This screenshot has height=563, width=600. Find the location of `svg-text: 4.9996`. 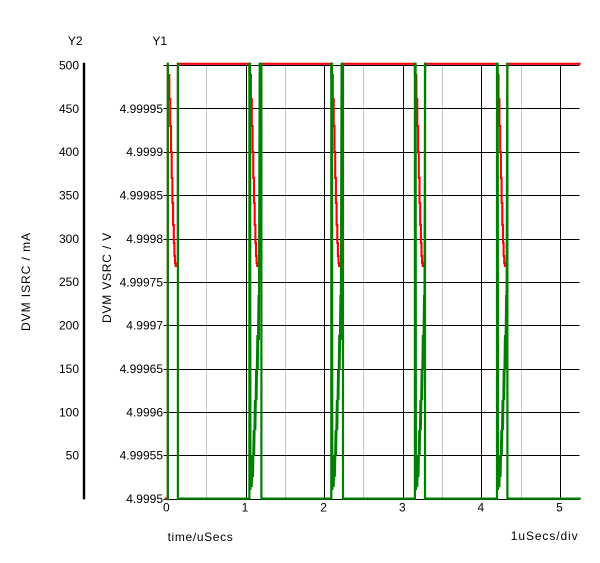

svg-text: 4.9996 is located at coordinates (144, 412).